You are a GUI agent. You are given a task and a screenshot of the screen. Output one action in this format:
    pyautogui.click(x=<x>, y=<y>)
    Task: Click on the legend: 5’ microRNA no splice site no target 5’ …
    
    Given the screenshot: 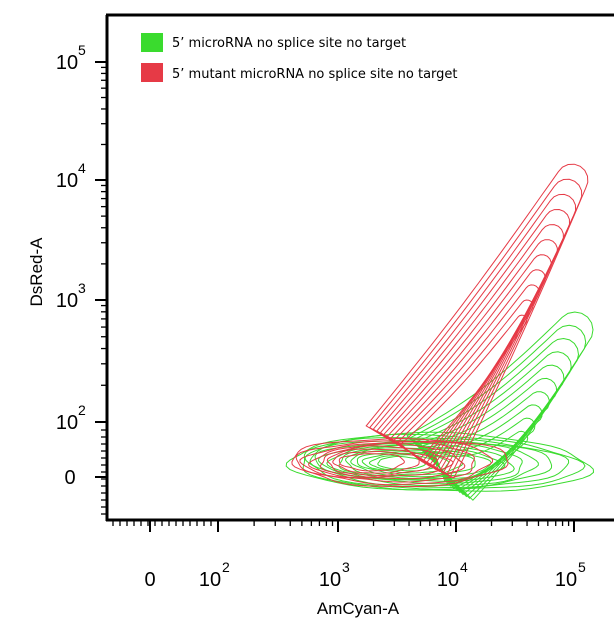 What is the action you would take?
    pyautogui.click(x=299, y=57)
    